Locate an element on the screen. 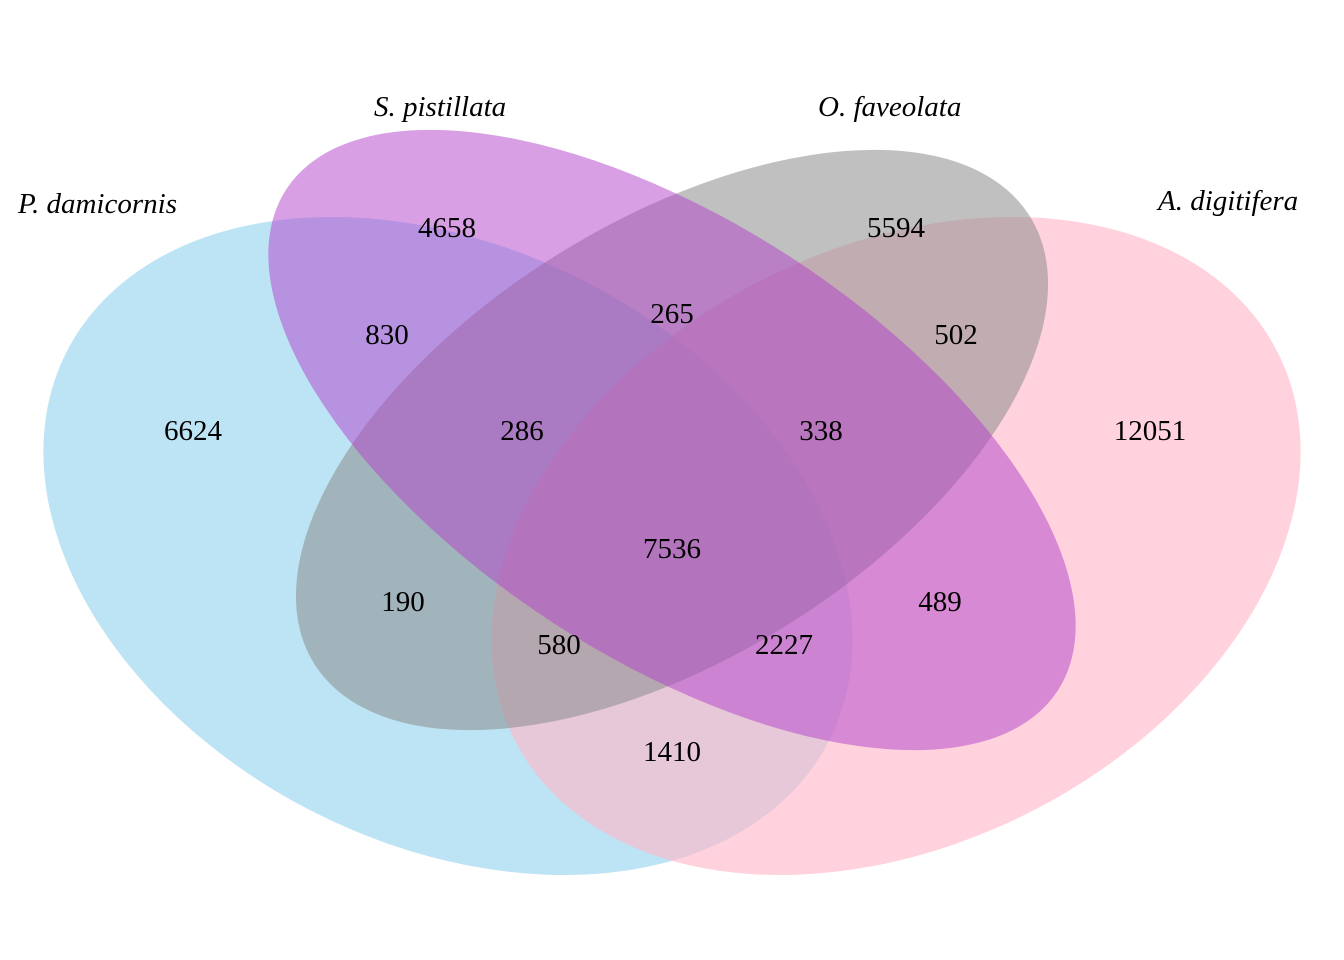  count-pdam-ofav: 190 is located at coordinates (403, 602).